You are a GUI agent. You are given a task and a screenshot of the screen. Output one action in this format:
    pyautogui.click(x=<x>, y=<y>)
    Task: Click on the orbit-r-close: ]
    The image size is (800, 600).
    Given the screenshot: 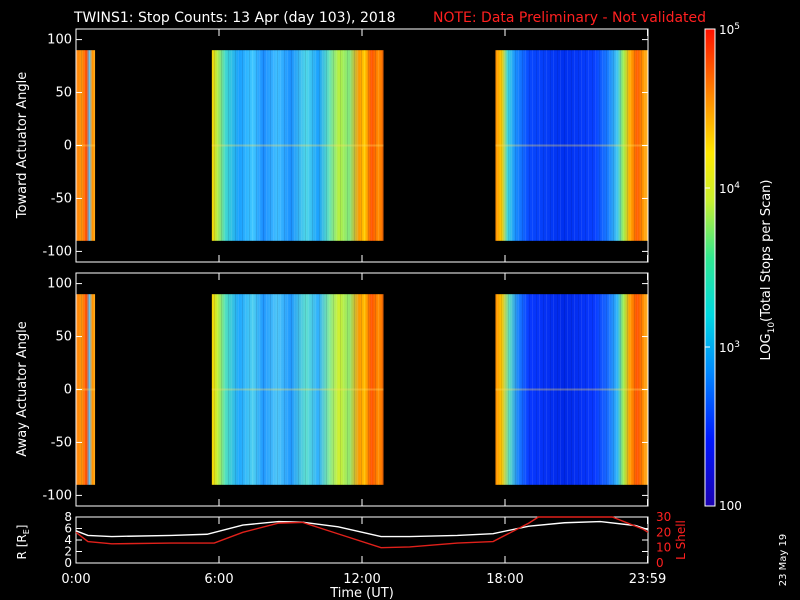 What is the action you would take?
    pyautogui.click(x=22, y=527)
    